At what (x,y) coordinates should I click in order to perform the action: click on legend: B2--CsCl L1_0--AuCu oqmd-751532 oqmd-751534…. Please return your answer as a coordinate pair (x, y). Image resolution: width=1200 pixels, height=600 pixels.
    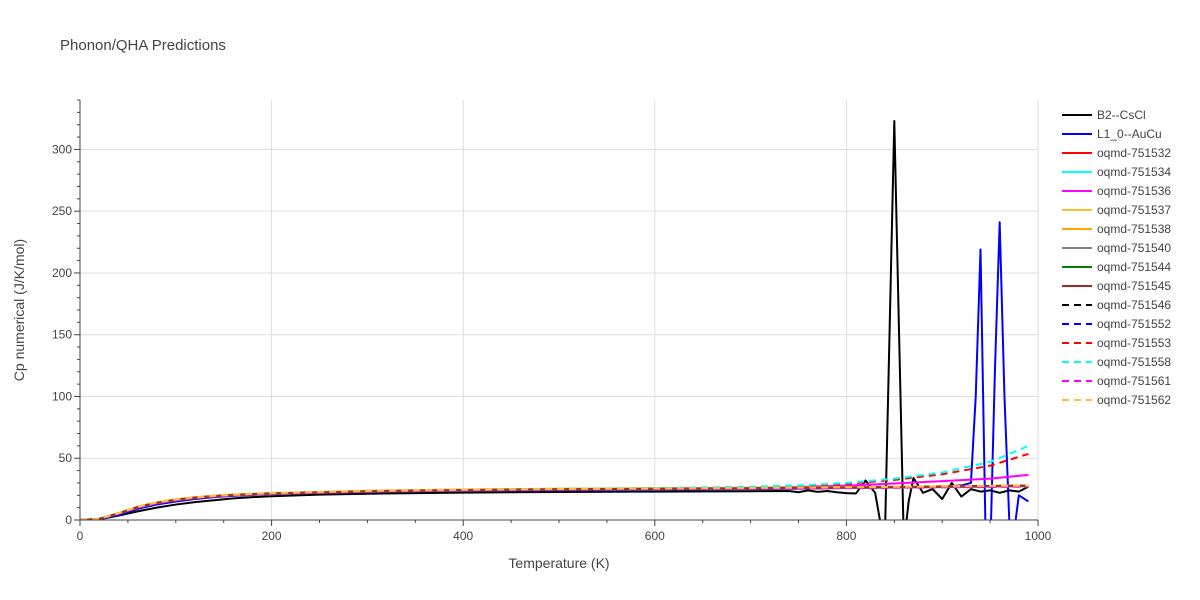
    Looking at the image, I should click on (1116, 257).